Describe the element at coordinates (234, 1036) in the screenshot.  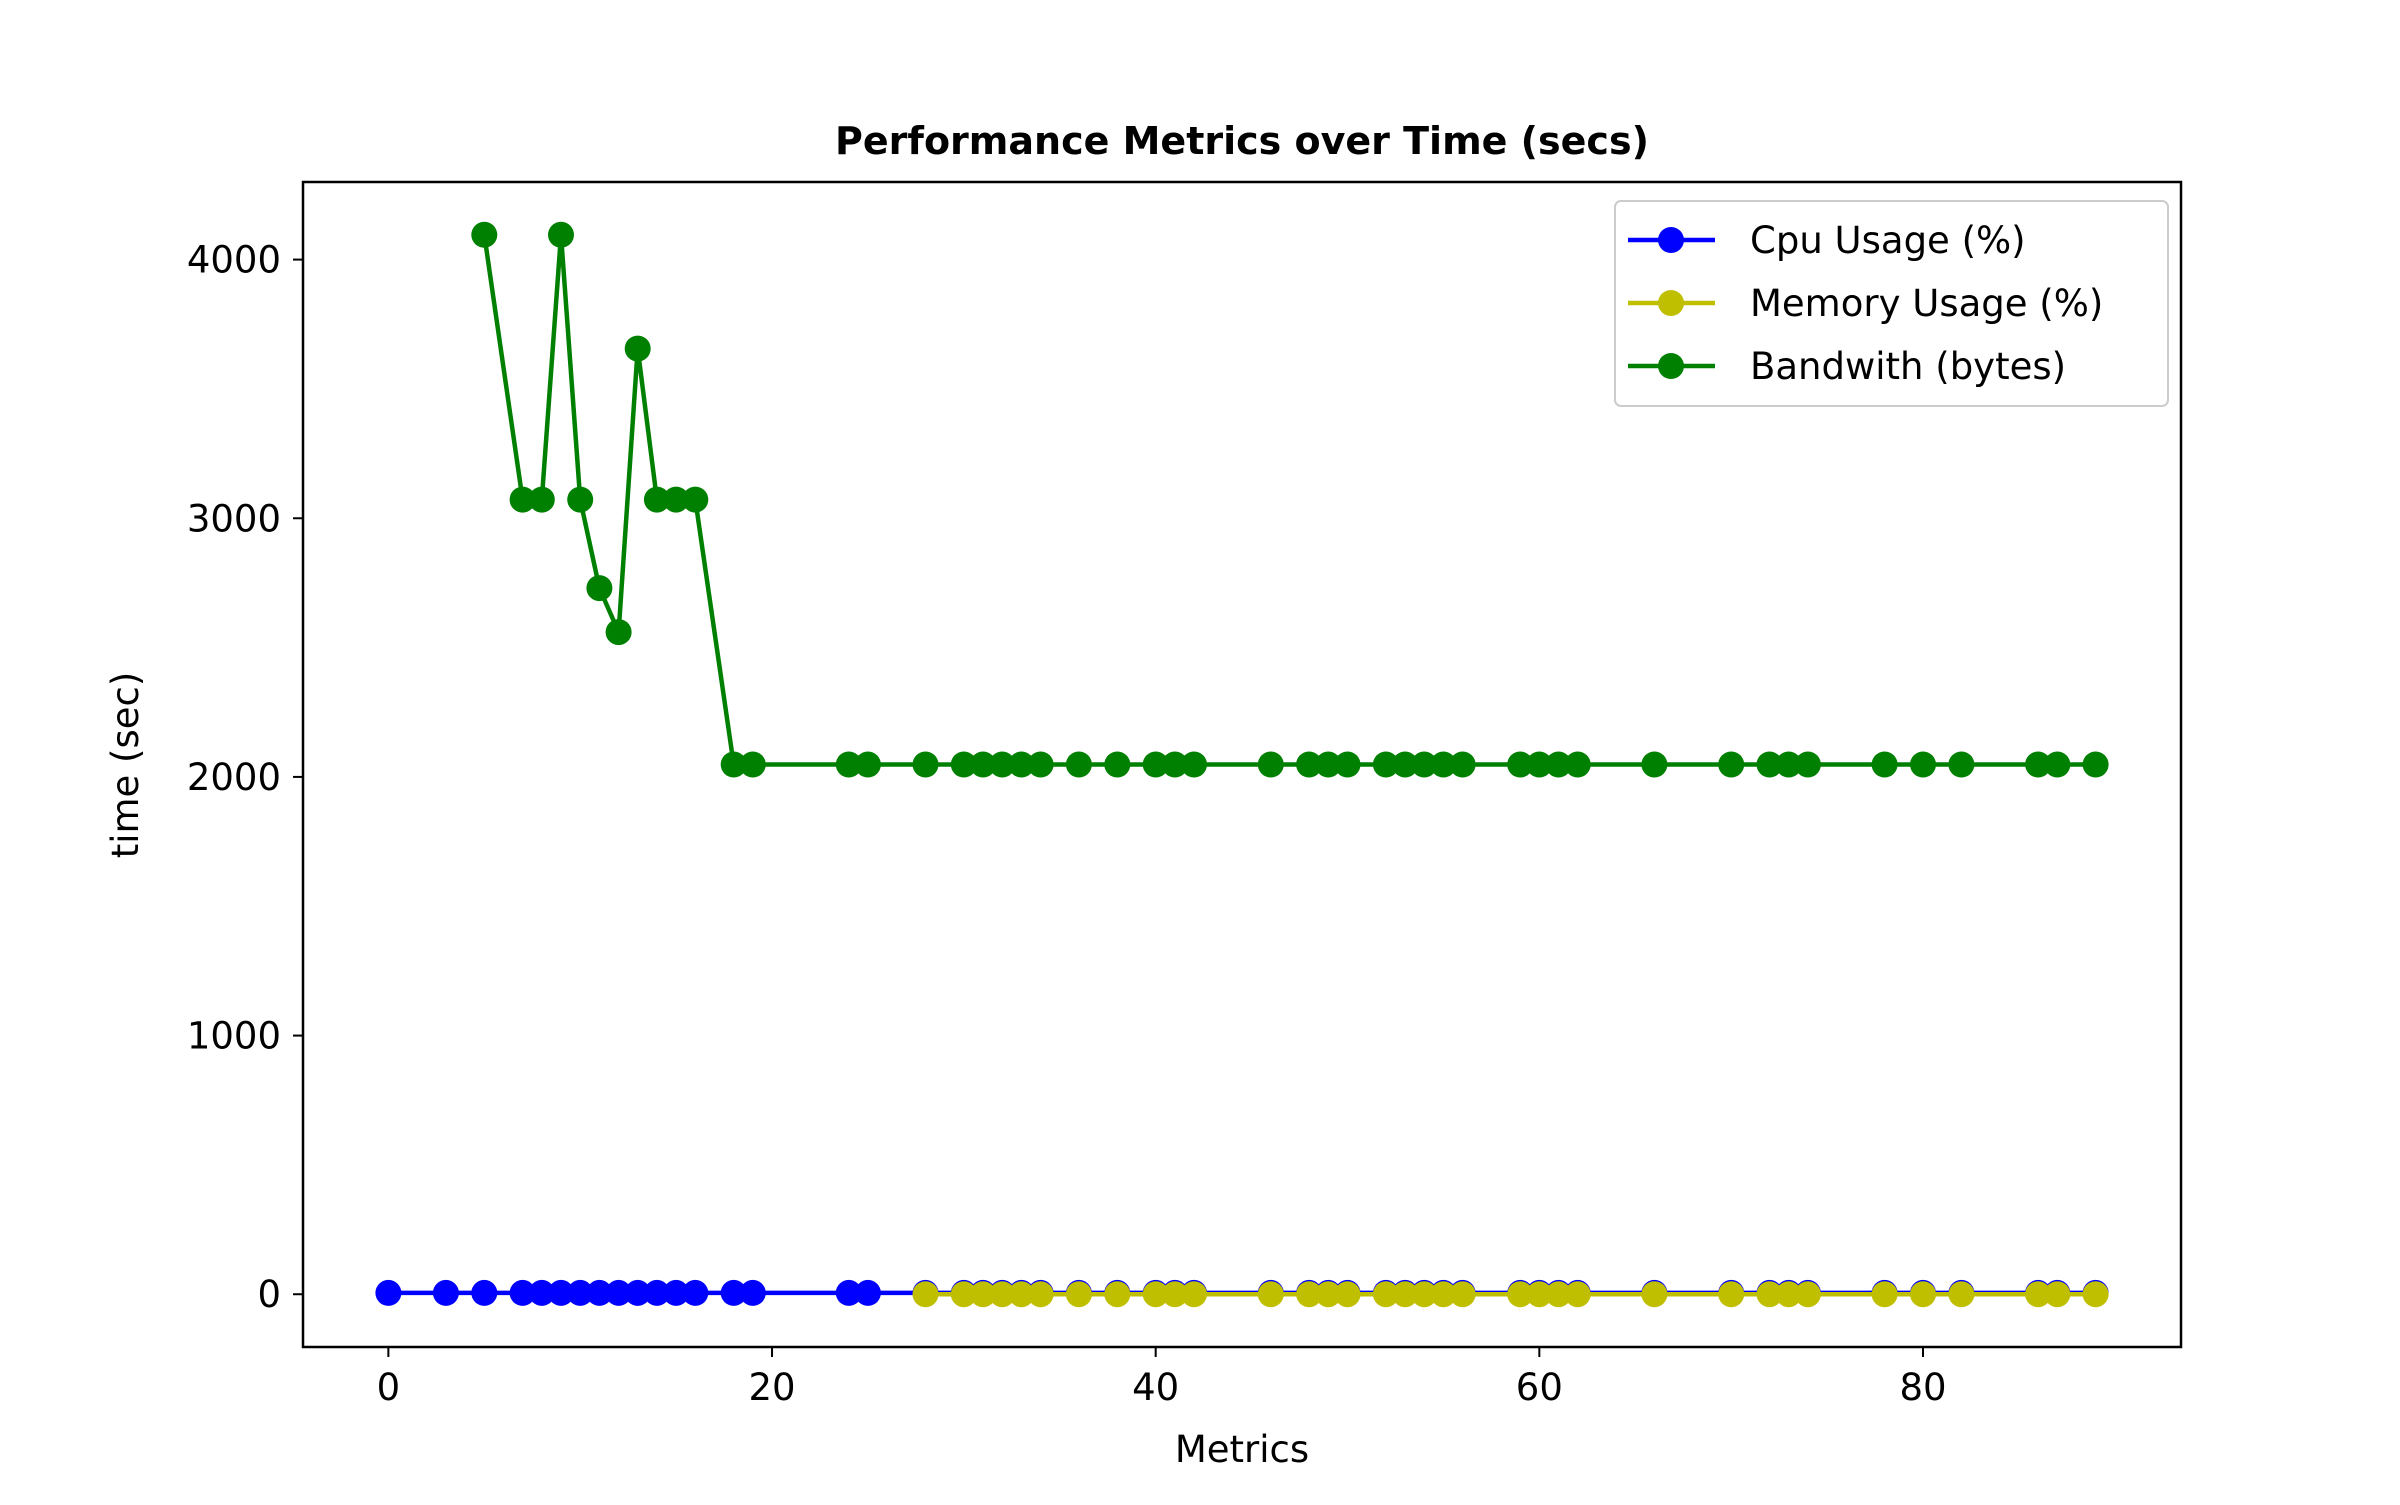
I see `y-tick-label: 1000` at that location.